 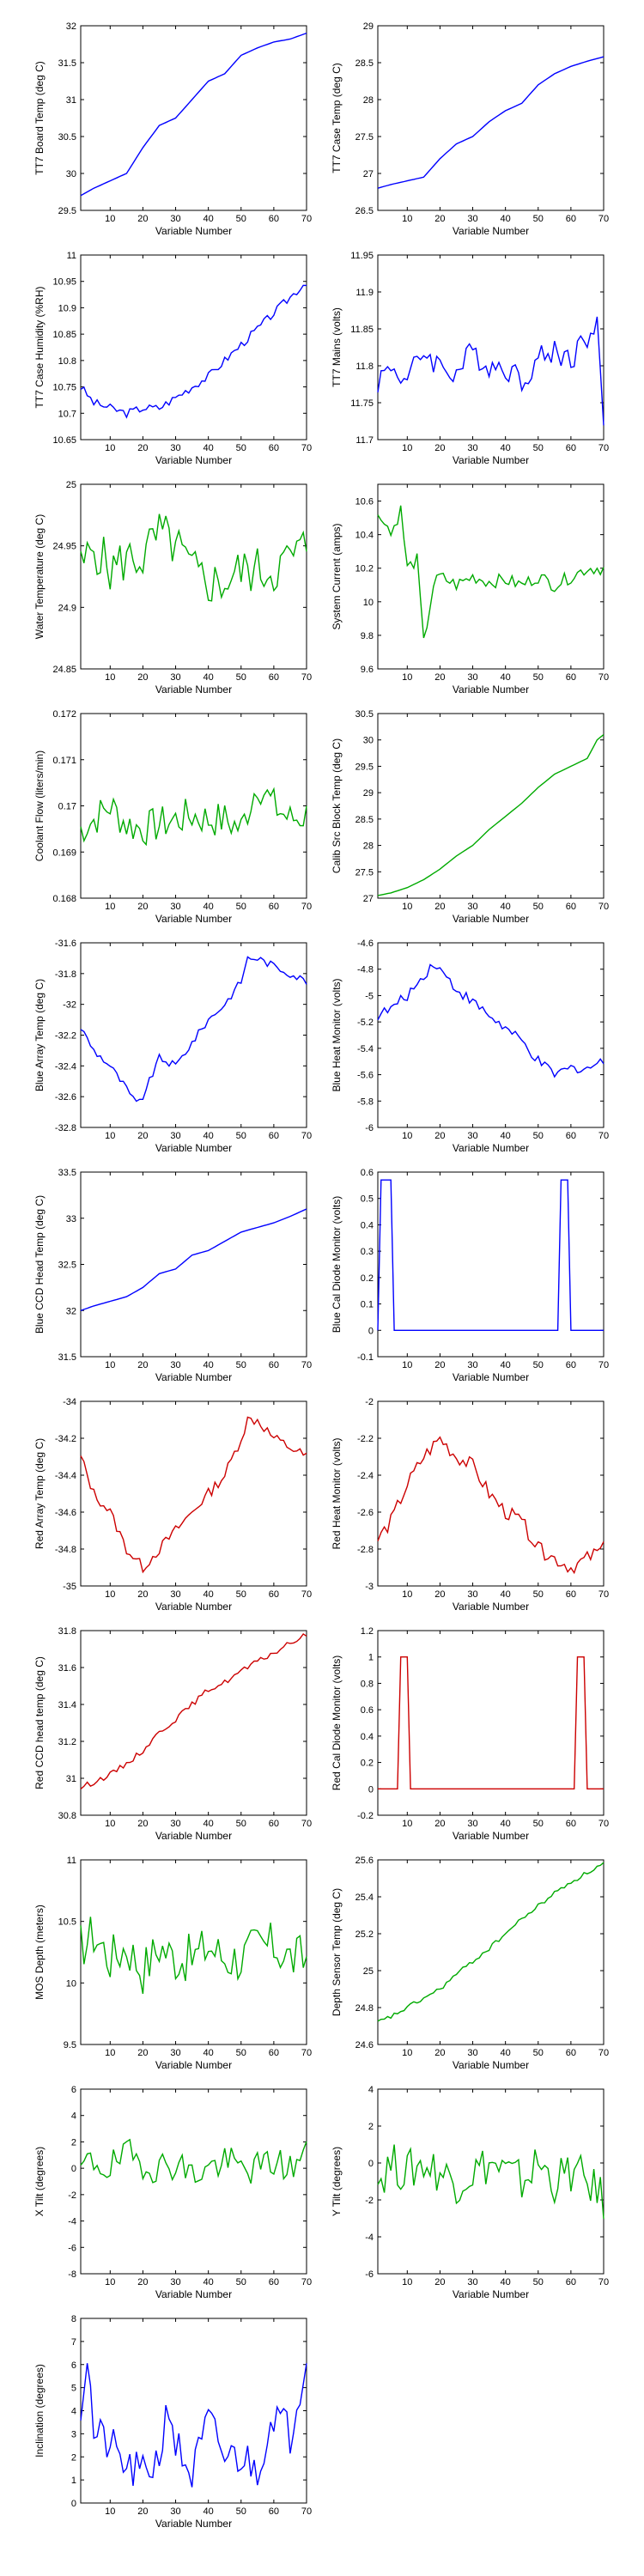 I want to click on y-tick-label: -4, so click(x=72, y=2222).